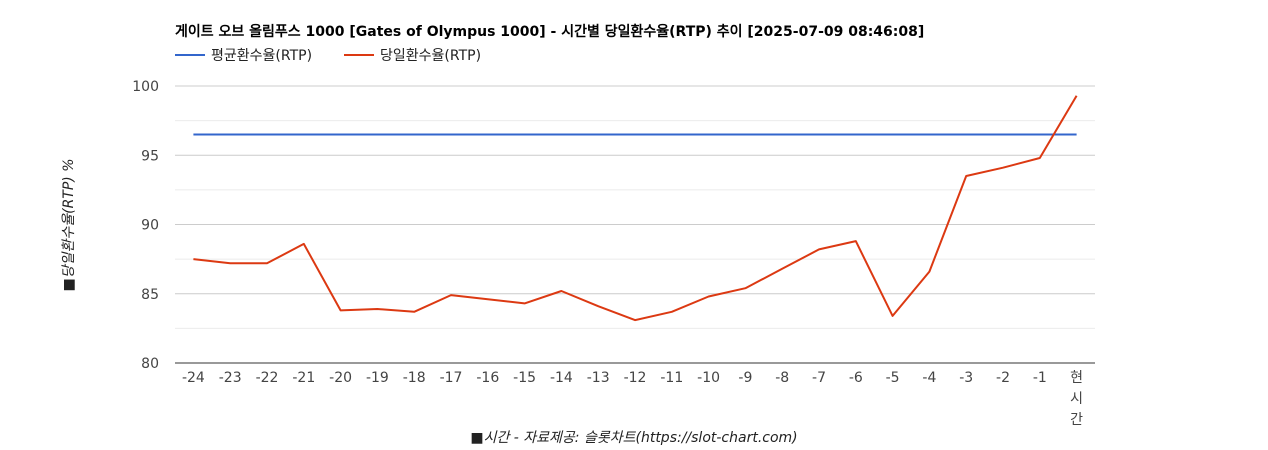 The height and width of the screenshot is (450, 1268). I want to click on x-tick-label: -4, so click(929, 378).